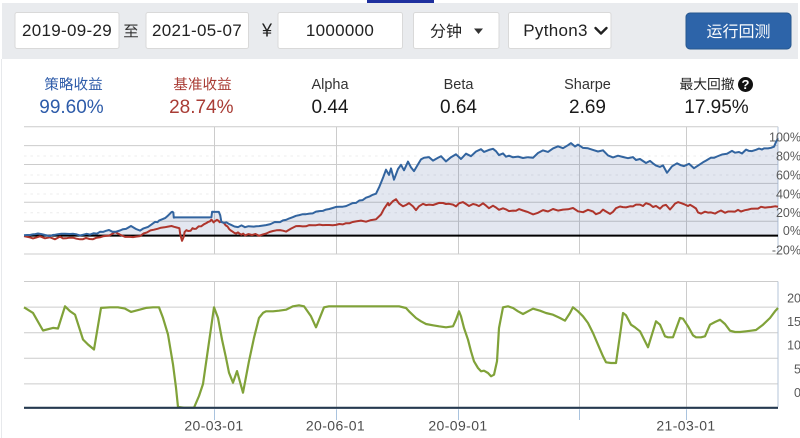 This screenshot has width=800, height=438. What do you see at coordinates (457, 426) in the screenshot?
I see `svg-text: 20-09-01` at bounding box center [457, 426].